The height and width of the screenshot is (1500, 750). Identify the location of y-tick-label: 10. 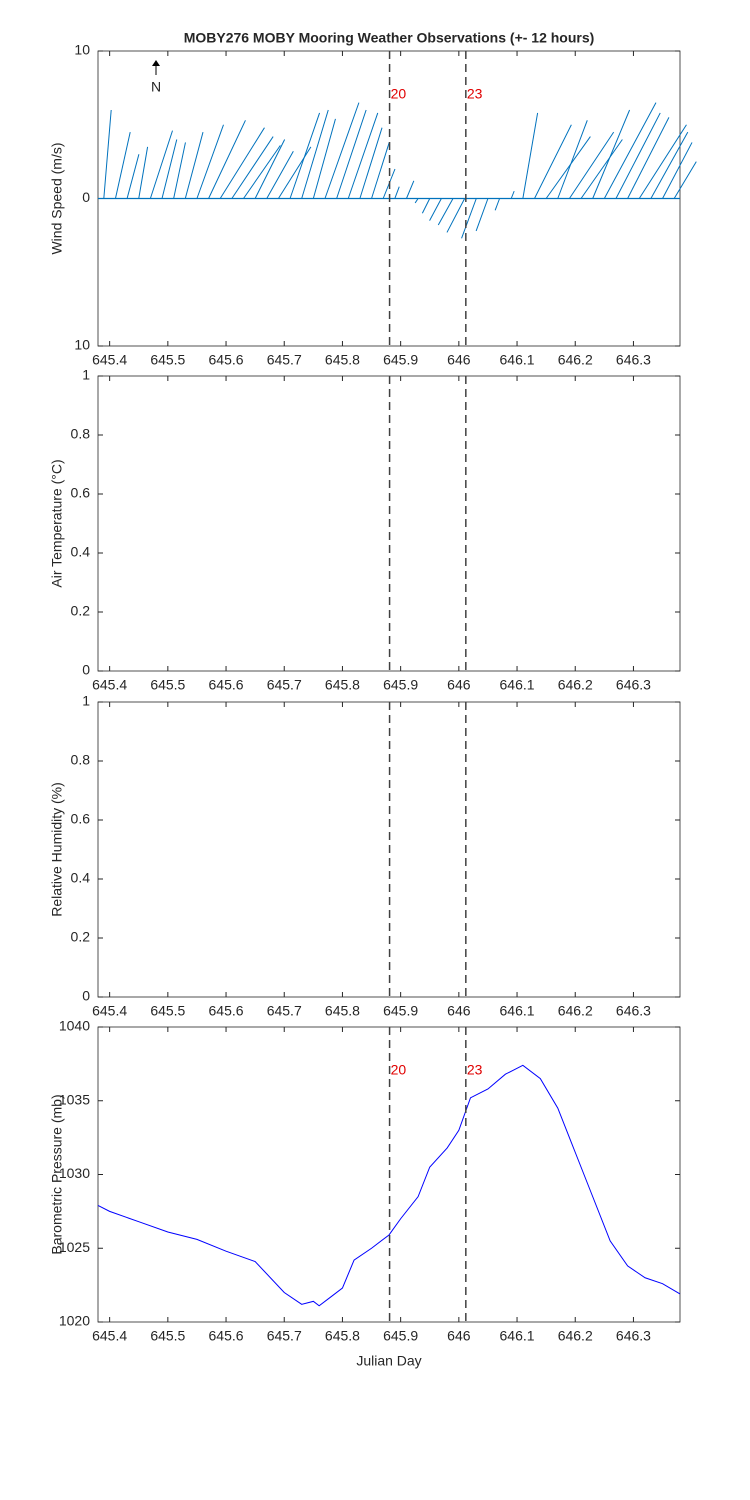
(82, 345).